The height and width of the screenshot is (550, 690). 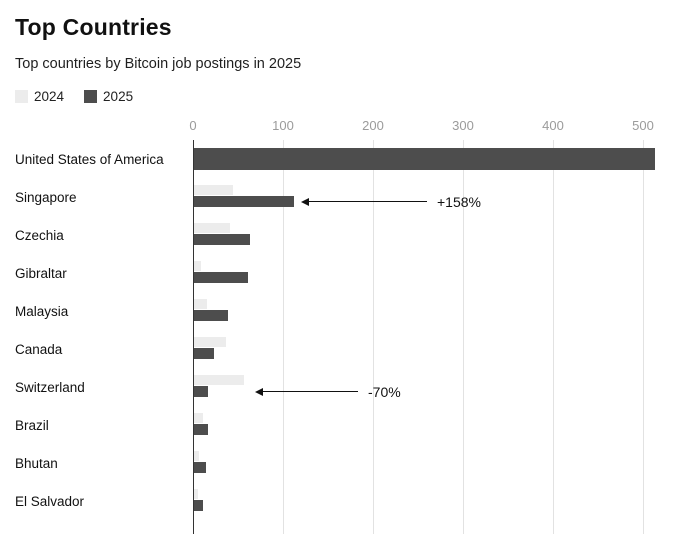 What do you see at coordinates (50, 501) in the screenshot?
I see `country-label: El Salvador` at bounding box center [50, 501].